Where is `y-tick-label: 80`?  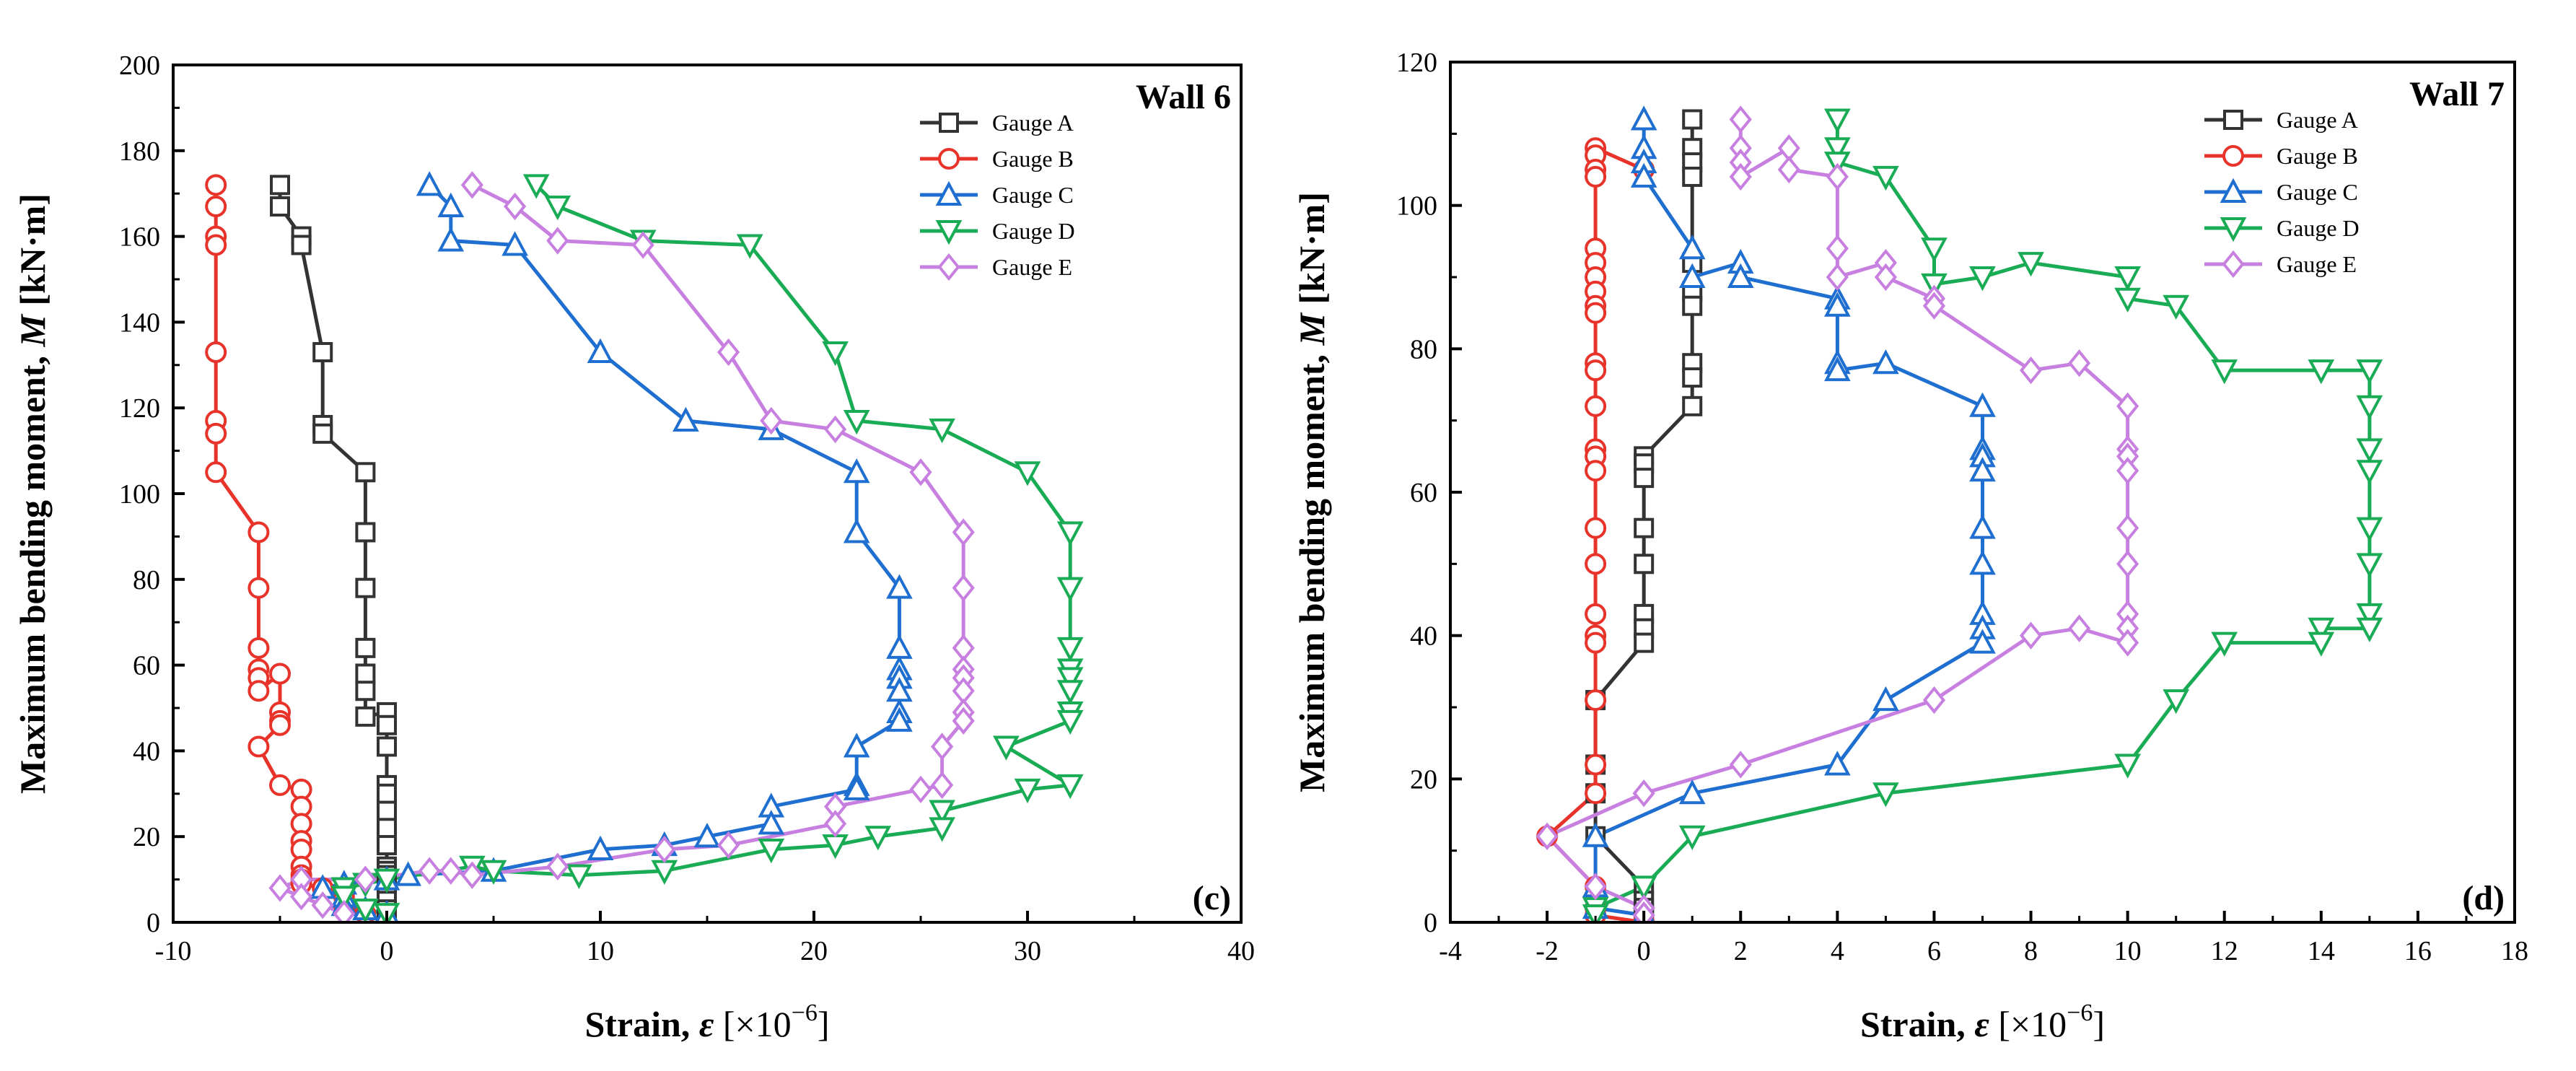 y-tick-label: 80 is located at coordinates (1423, 349).